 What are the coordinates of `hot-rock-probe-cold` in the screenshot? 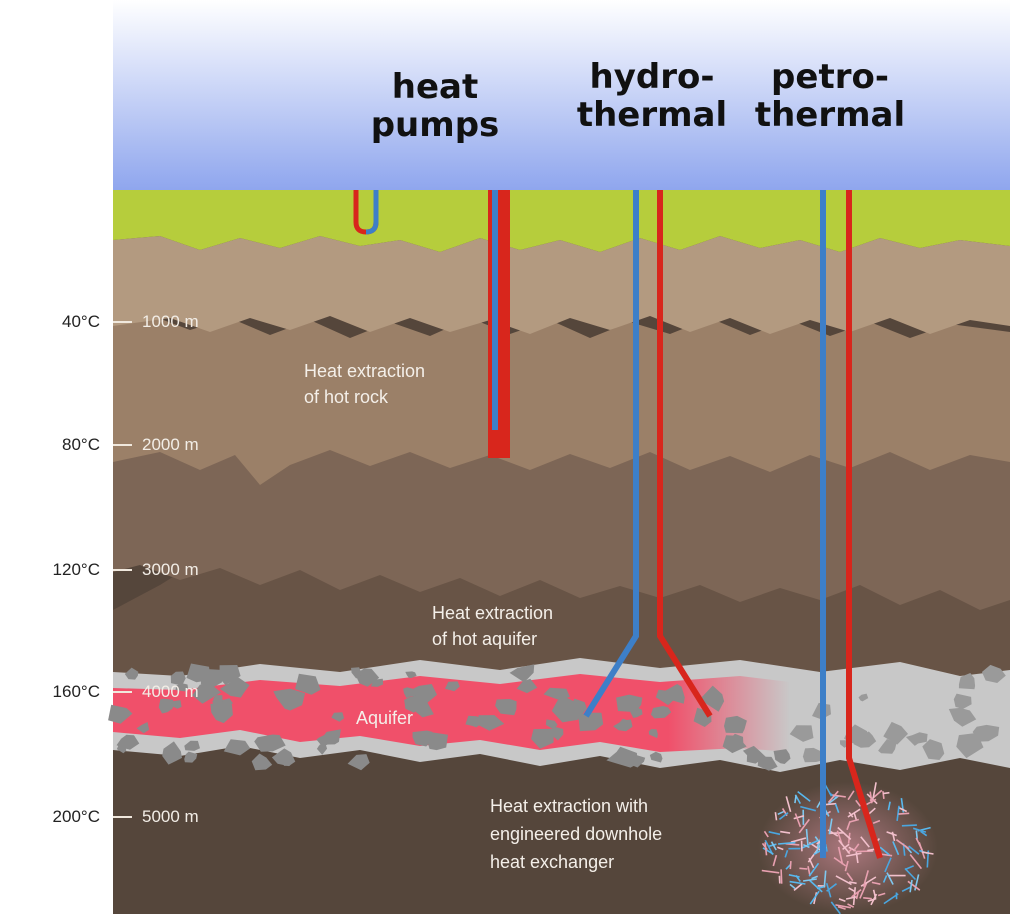 It's located at (495, 310).